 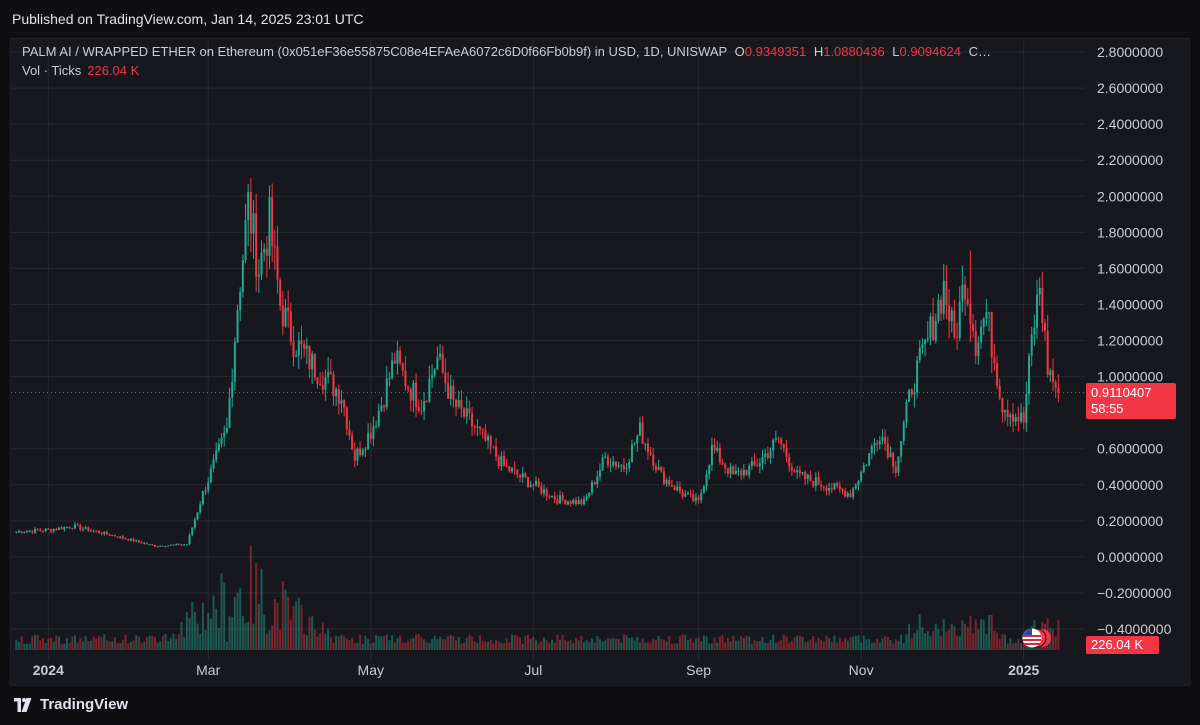 I want to click on last-price-tag: 0.9110407 58:55, so click(x=1131, y=401).